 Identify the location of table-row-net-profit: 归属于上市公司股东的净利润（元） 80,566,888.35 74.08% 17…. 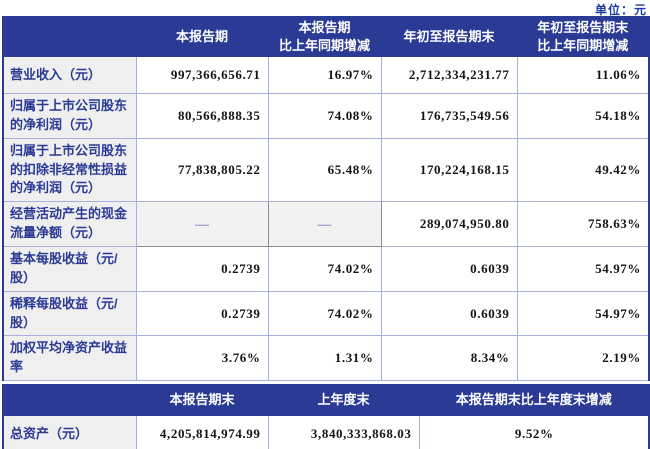
(326, 116).